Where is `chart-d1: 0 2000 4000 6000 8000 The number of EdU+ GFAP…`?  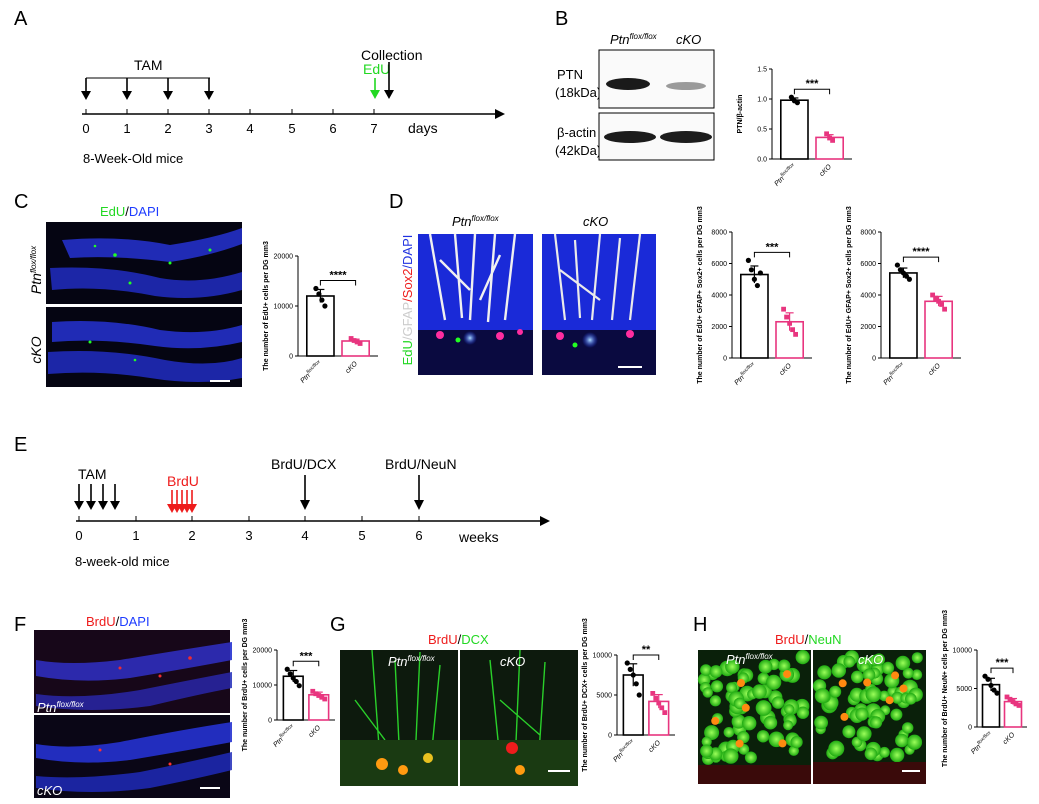 chart-d1: 0 2000 4000 6000 8000 The number of EdU+ GFAP… is located at coordinates (754, 296).